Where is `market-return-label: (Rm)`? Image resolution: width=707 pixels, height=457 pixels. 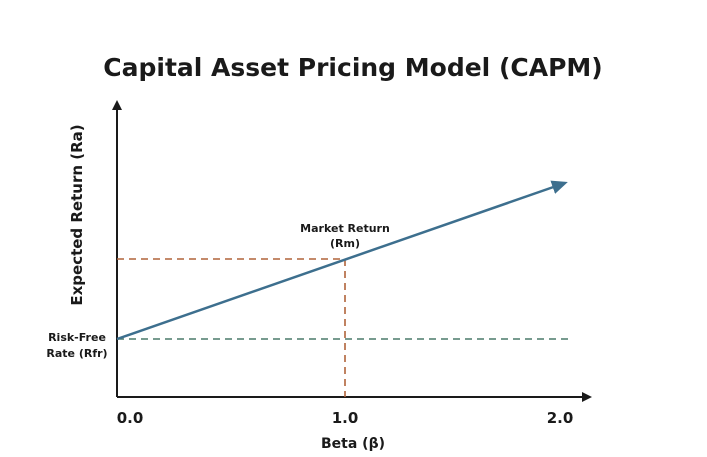
market-return-label: (Rm) is located at coordinates (345, 243).